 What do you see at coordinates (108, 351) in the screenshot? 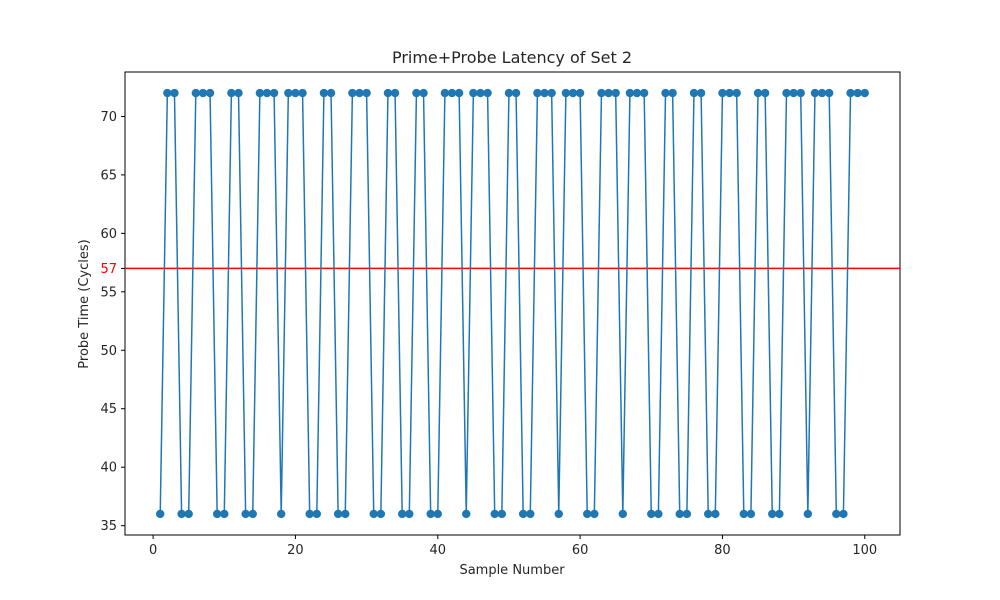
I see `y-tick-label: 50` at bounding box center [108, 351].